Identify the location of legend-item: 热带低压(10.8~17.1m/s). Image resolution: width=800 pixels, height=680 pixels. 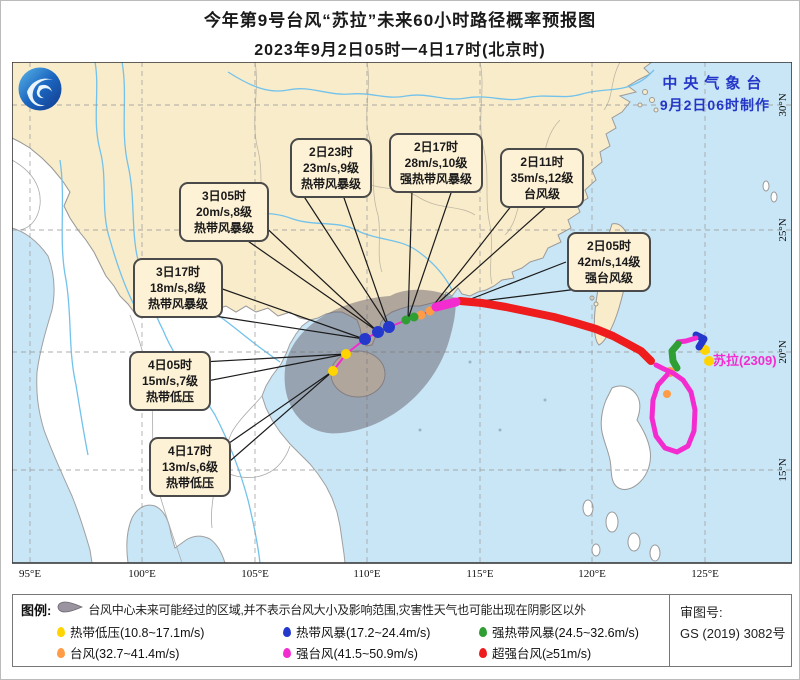
(170, 631).